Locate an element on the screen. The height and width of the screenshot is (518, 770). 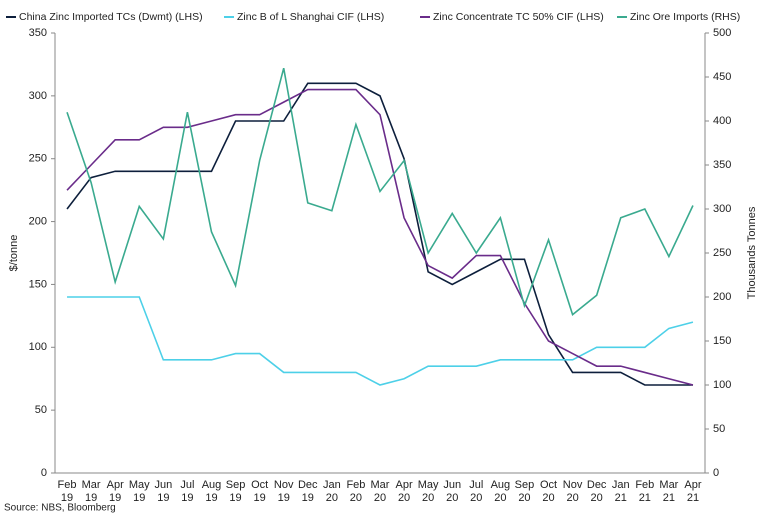
y2-tick-label: 100 is located at coordinates (722, 385).